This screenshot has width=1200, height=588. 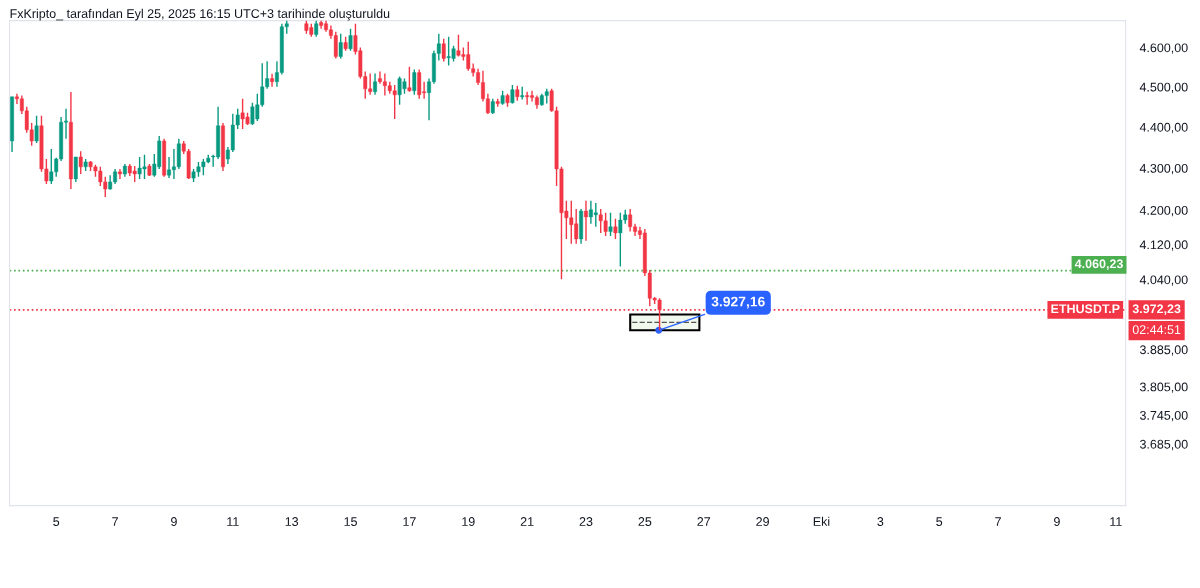 I want to click on y-tick-label: 3.745,00, so click(x=1163, y=416).